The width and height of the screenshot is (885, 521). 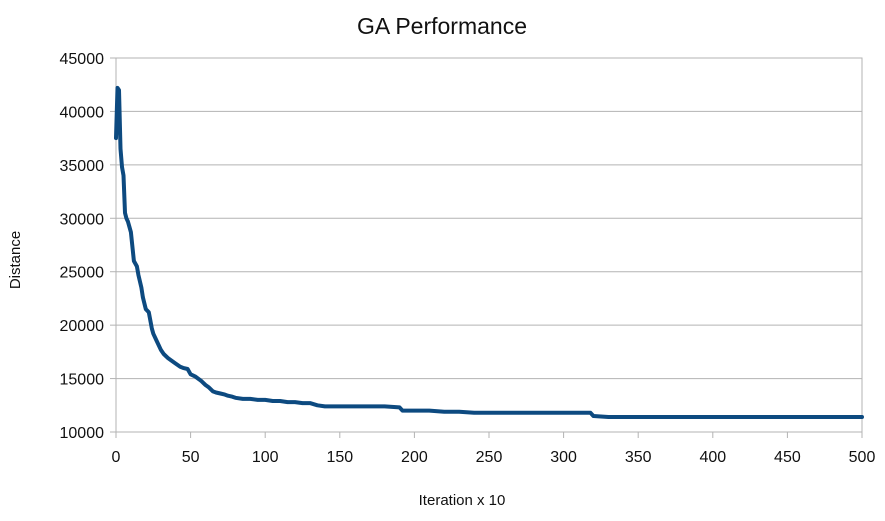 What do you see at coordinates (82, 433) in the screenshot?
I see `ytick-label: 10000` at bounding box center [82, 433].